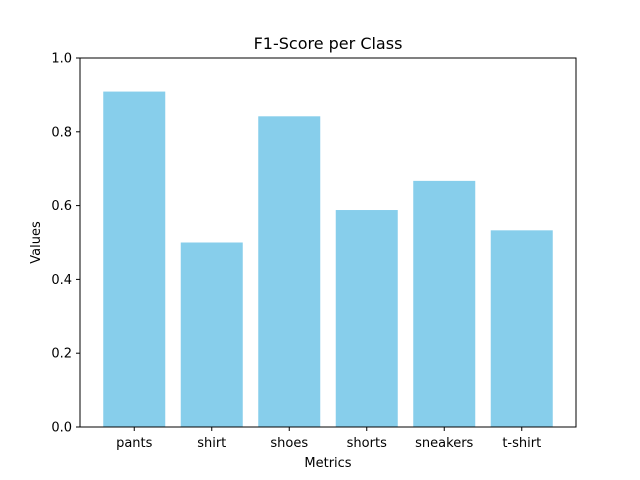 The image size is (640, 480). Describe the element at coordinates (327, 463) in the screenshot. I see `x-axis-label: Metrics` at that location.